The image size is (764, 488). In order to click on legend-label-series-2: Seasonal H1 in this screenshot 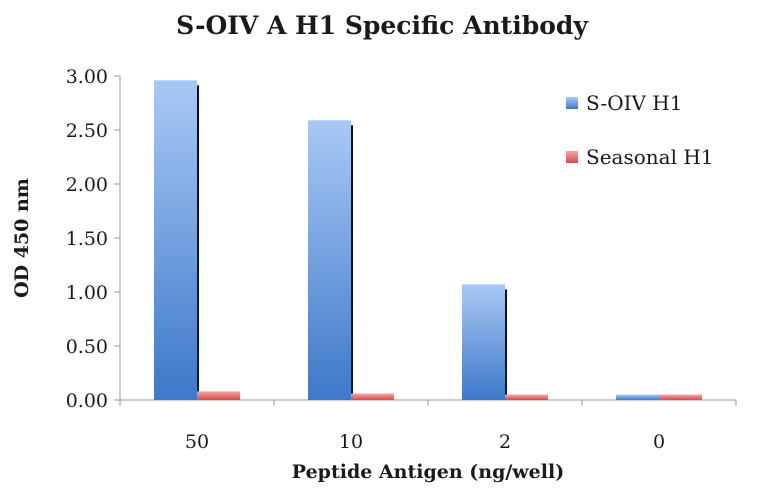, I will do `click(650, 157)`.